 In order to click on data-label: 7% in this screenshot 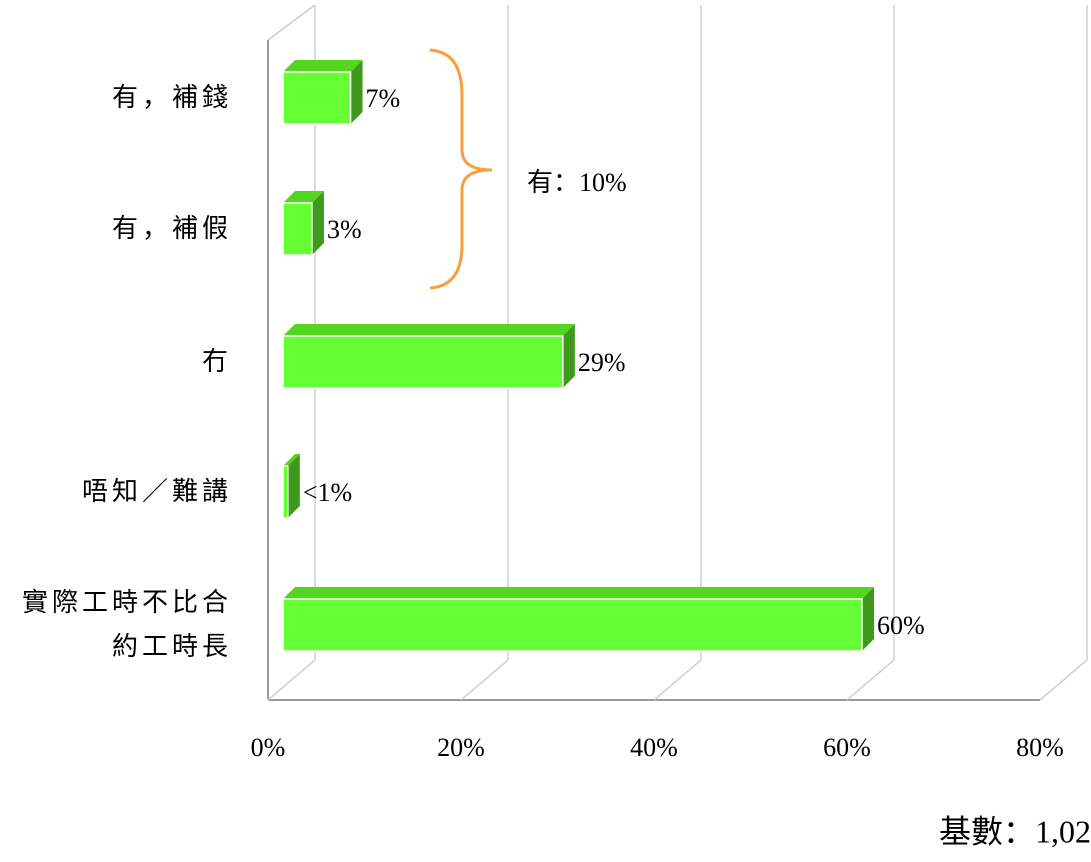, I will do `click(383, 98)`.